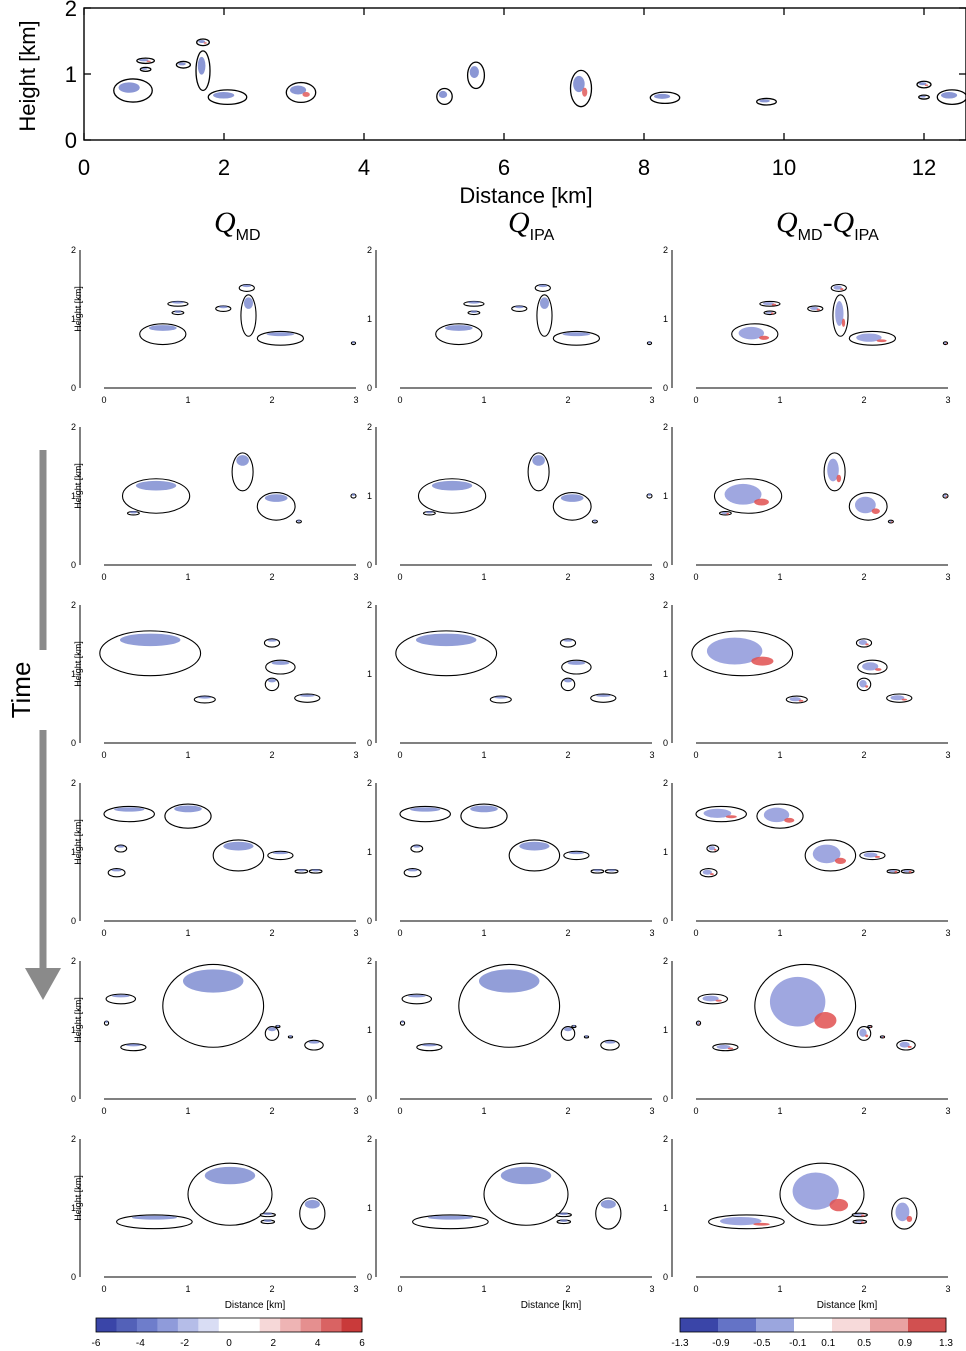 The width and height of the screenshot is (966, 1351). Describe the element at coordinates (274, 1343) in the screenshot. I see `colorbar-q-label-4: 2` at that location.